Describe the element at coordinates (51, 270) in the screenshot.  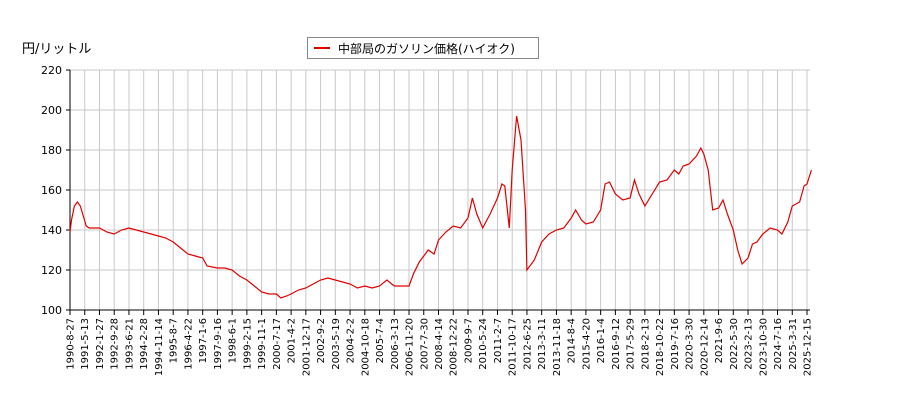
I see `y-tick-label: 120` at that location.